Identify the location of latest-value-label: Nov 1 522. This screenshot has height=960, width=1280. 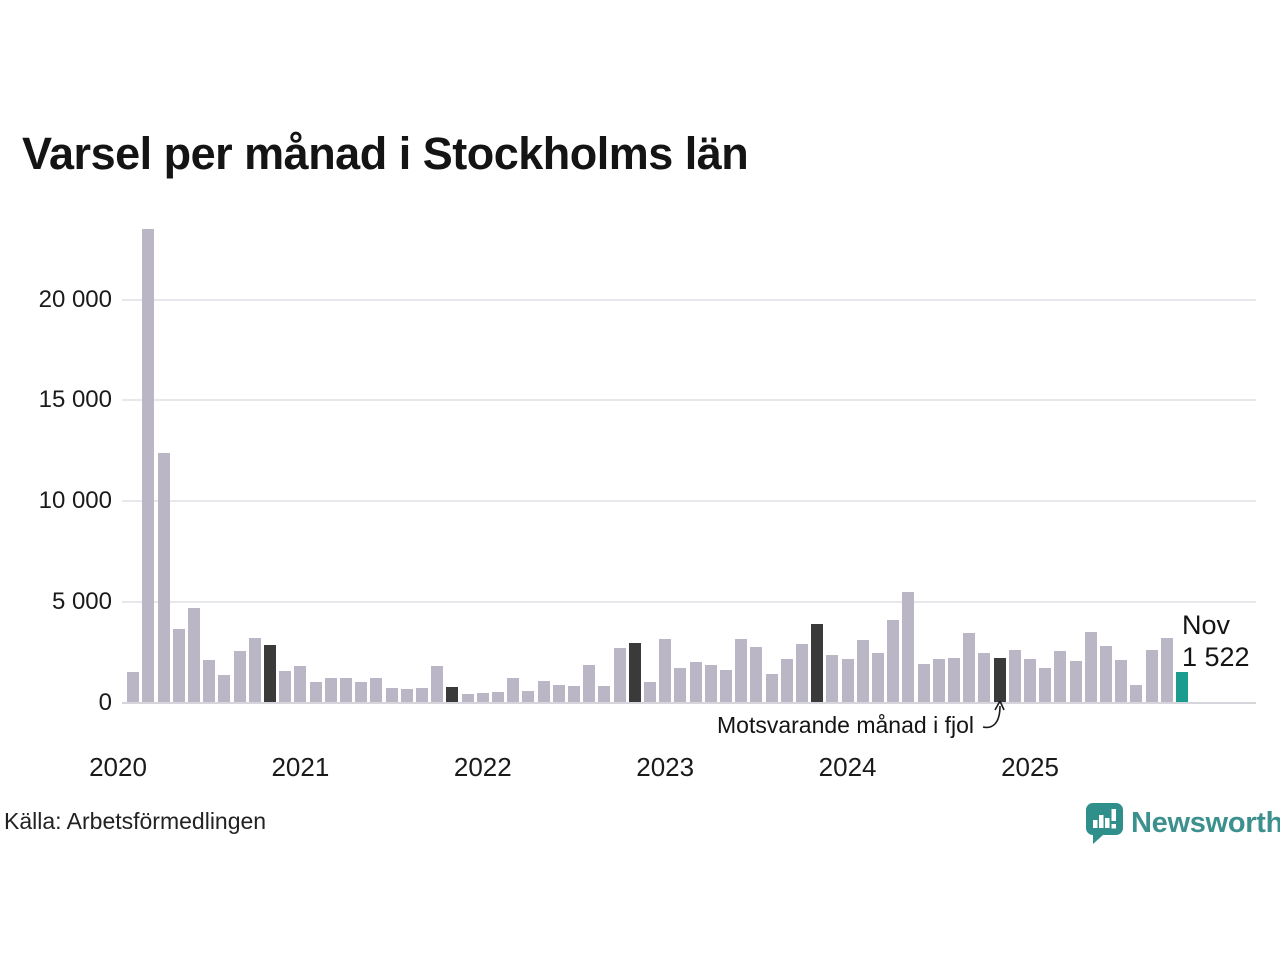
(1216, 641).